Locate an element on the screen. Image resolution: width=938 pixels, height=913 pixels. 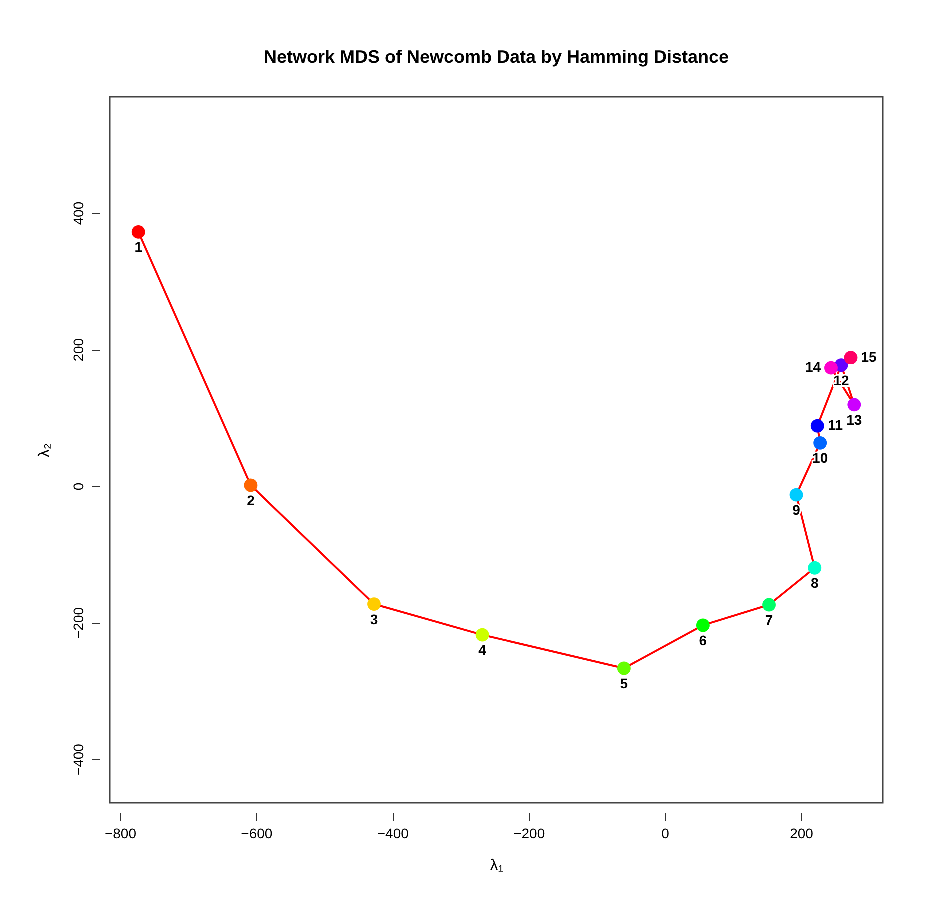
annotation: 3 is located at coordinates (374, 619).